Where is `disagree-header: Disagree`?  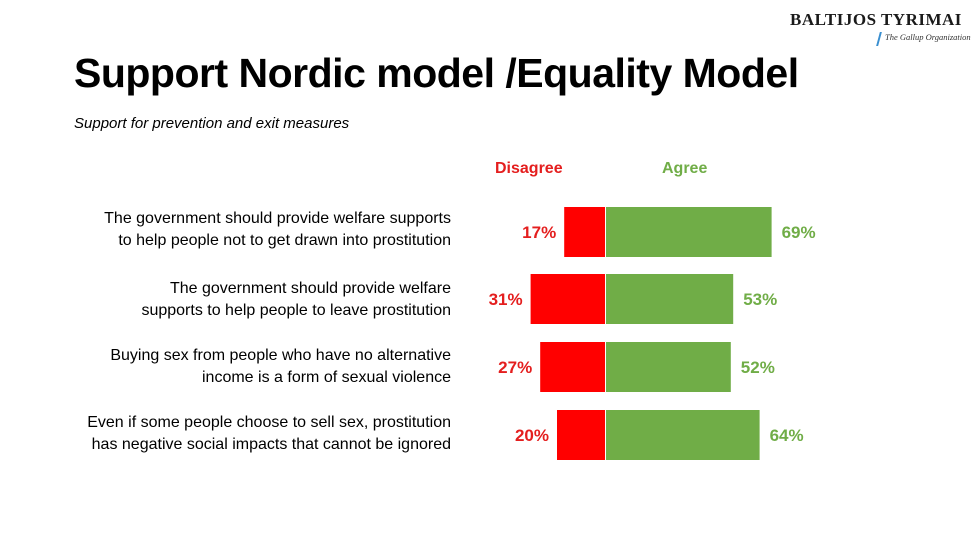
disagree-header: Disagree is located at coordinates (529, 168).